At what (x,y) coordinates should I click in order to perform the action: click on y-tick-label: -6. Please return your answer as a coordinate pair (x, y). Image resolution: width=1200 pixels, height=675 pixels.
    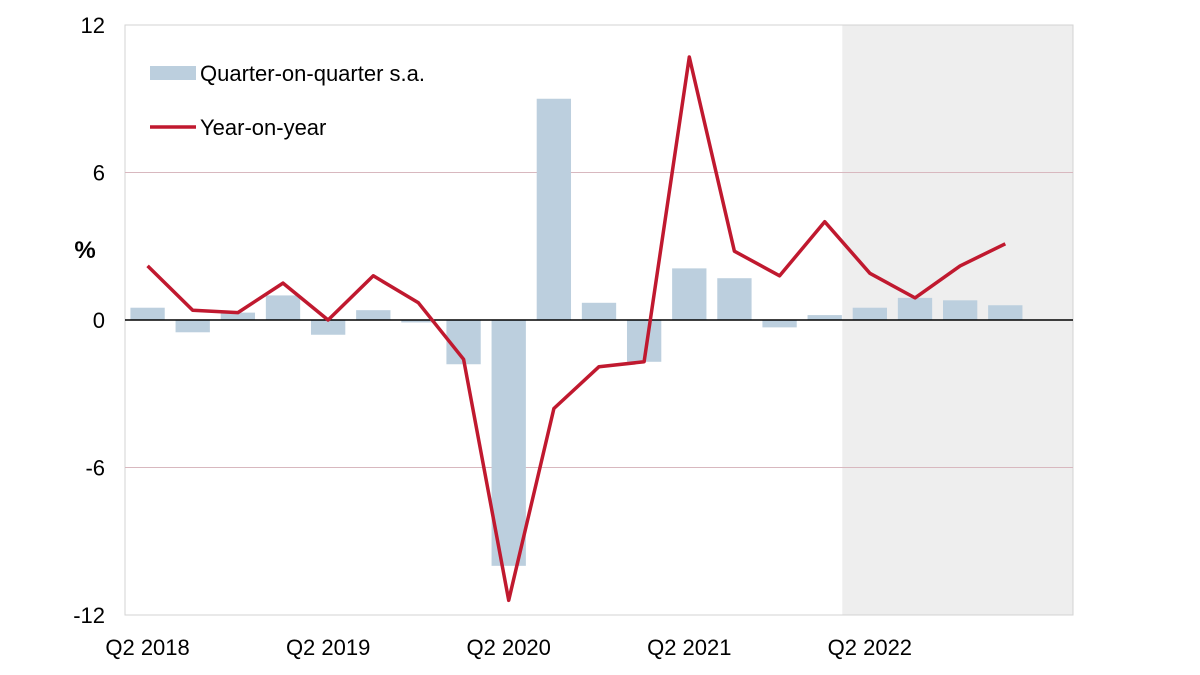
    Looking at the image, I should click on (95, 468).